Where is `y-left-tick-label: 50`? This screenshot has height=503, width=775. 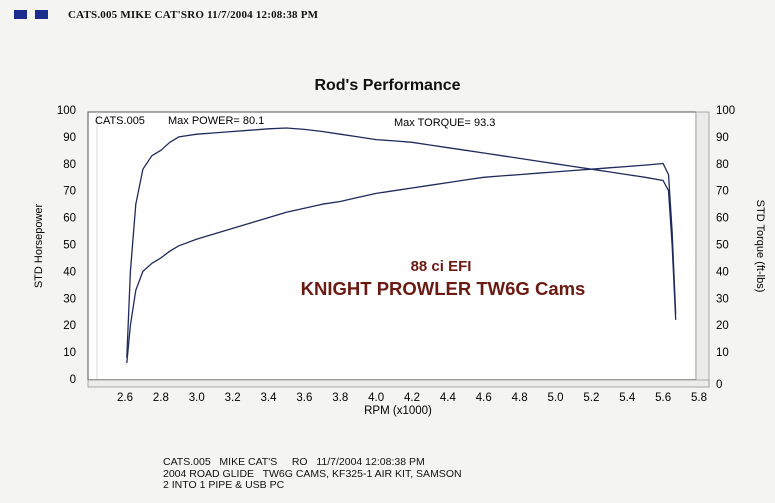
y-left-tick-label: 50 is located at coordinates (69, 246).